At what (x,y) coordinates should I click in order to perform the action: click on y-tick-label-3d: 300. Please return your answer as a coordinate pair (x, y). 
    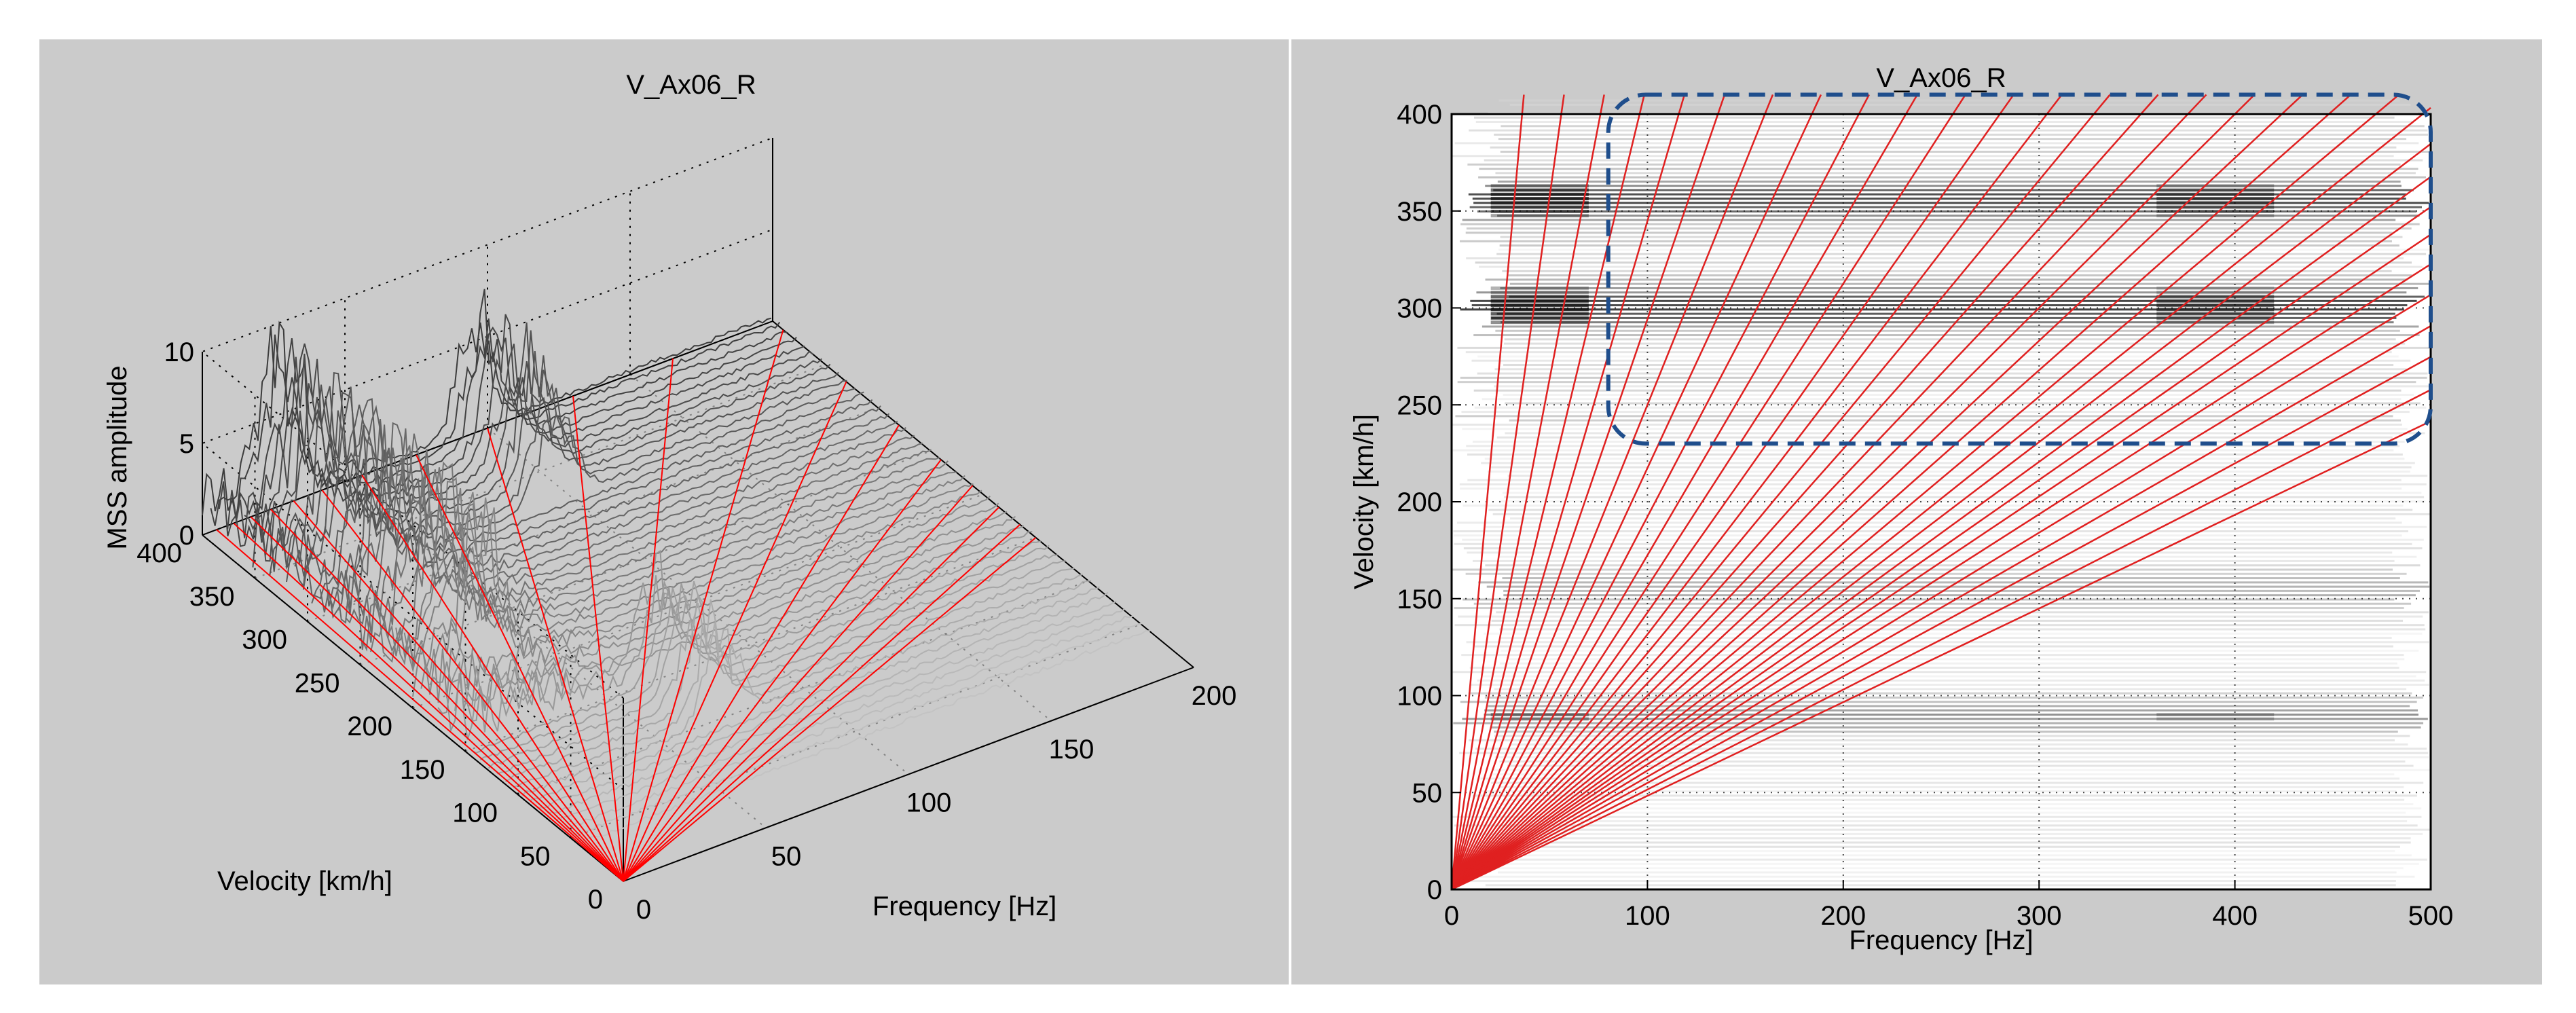
    Looking at the image, I should click on (264, 640).